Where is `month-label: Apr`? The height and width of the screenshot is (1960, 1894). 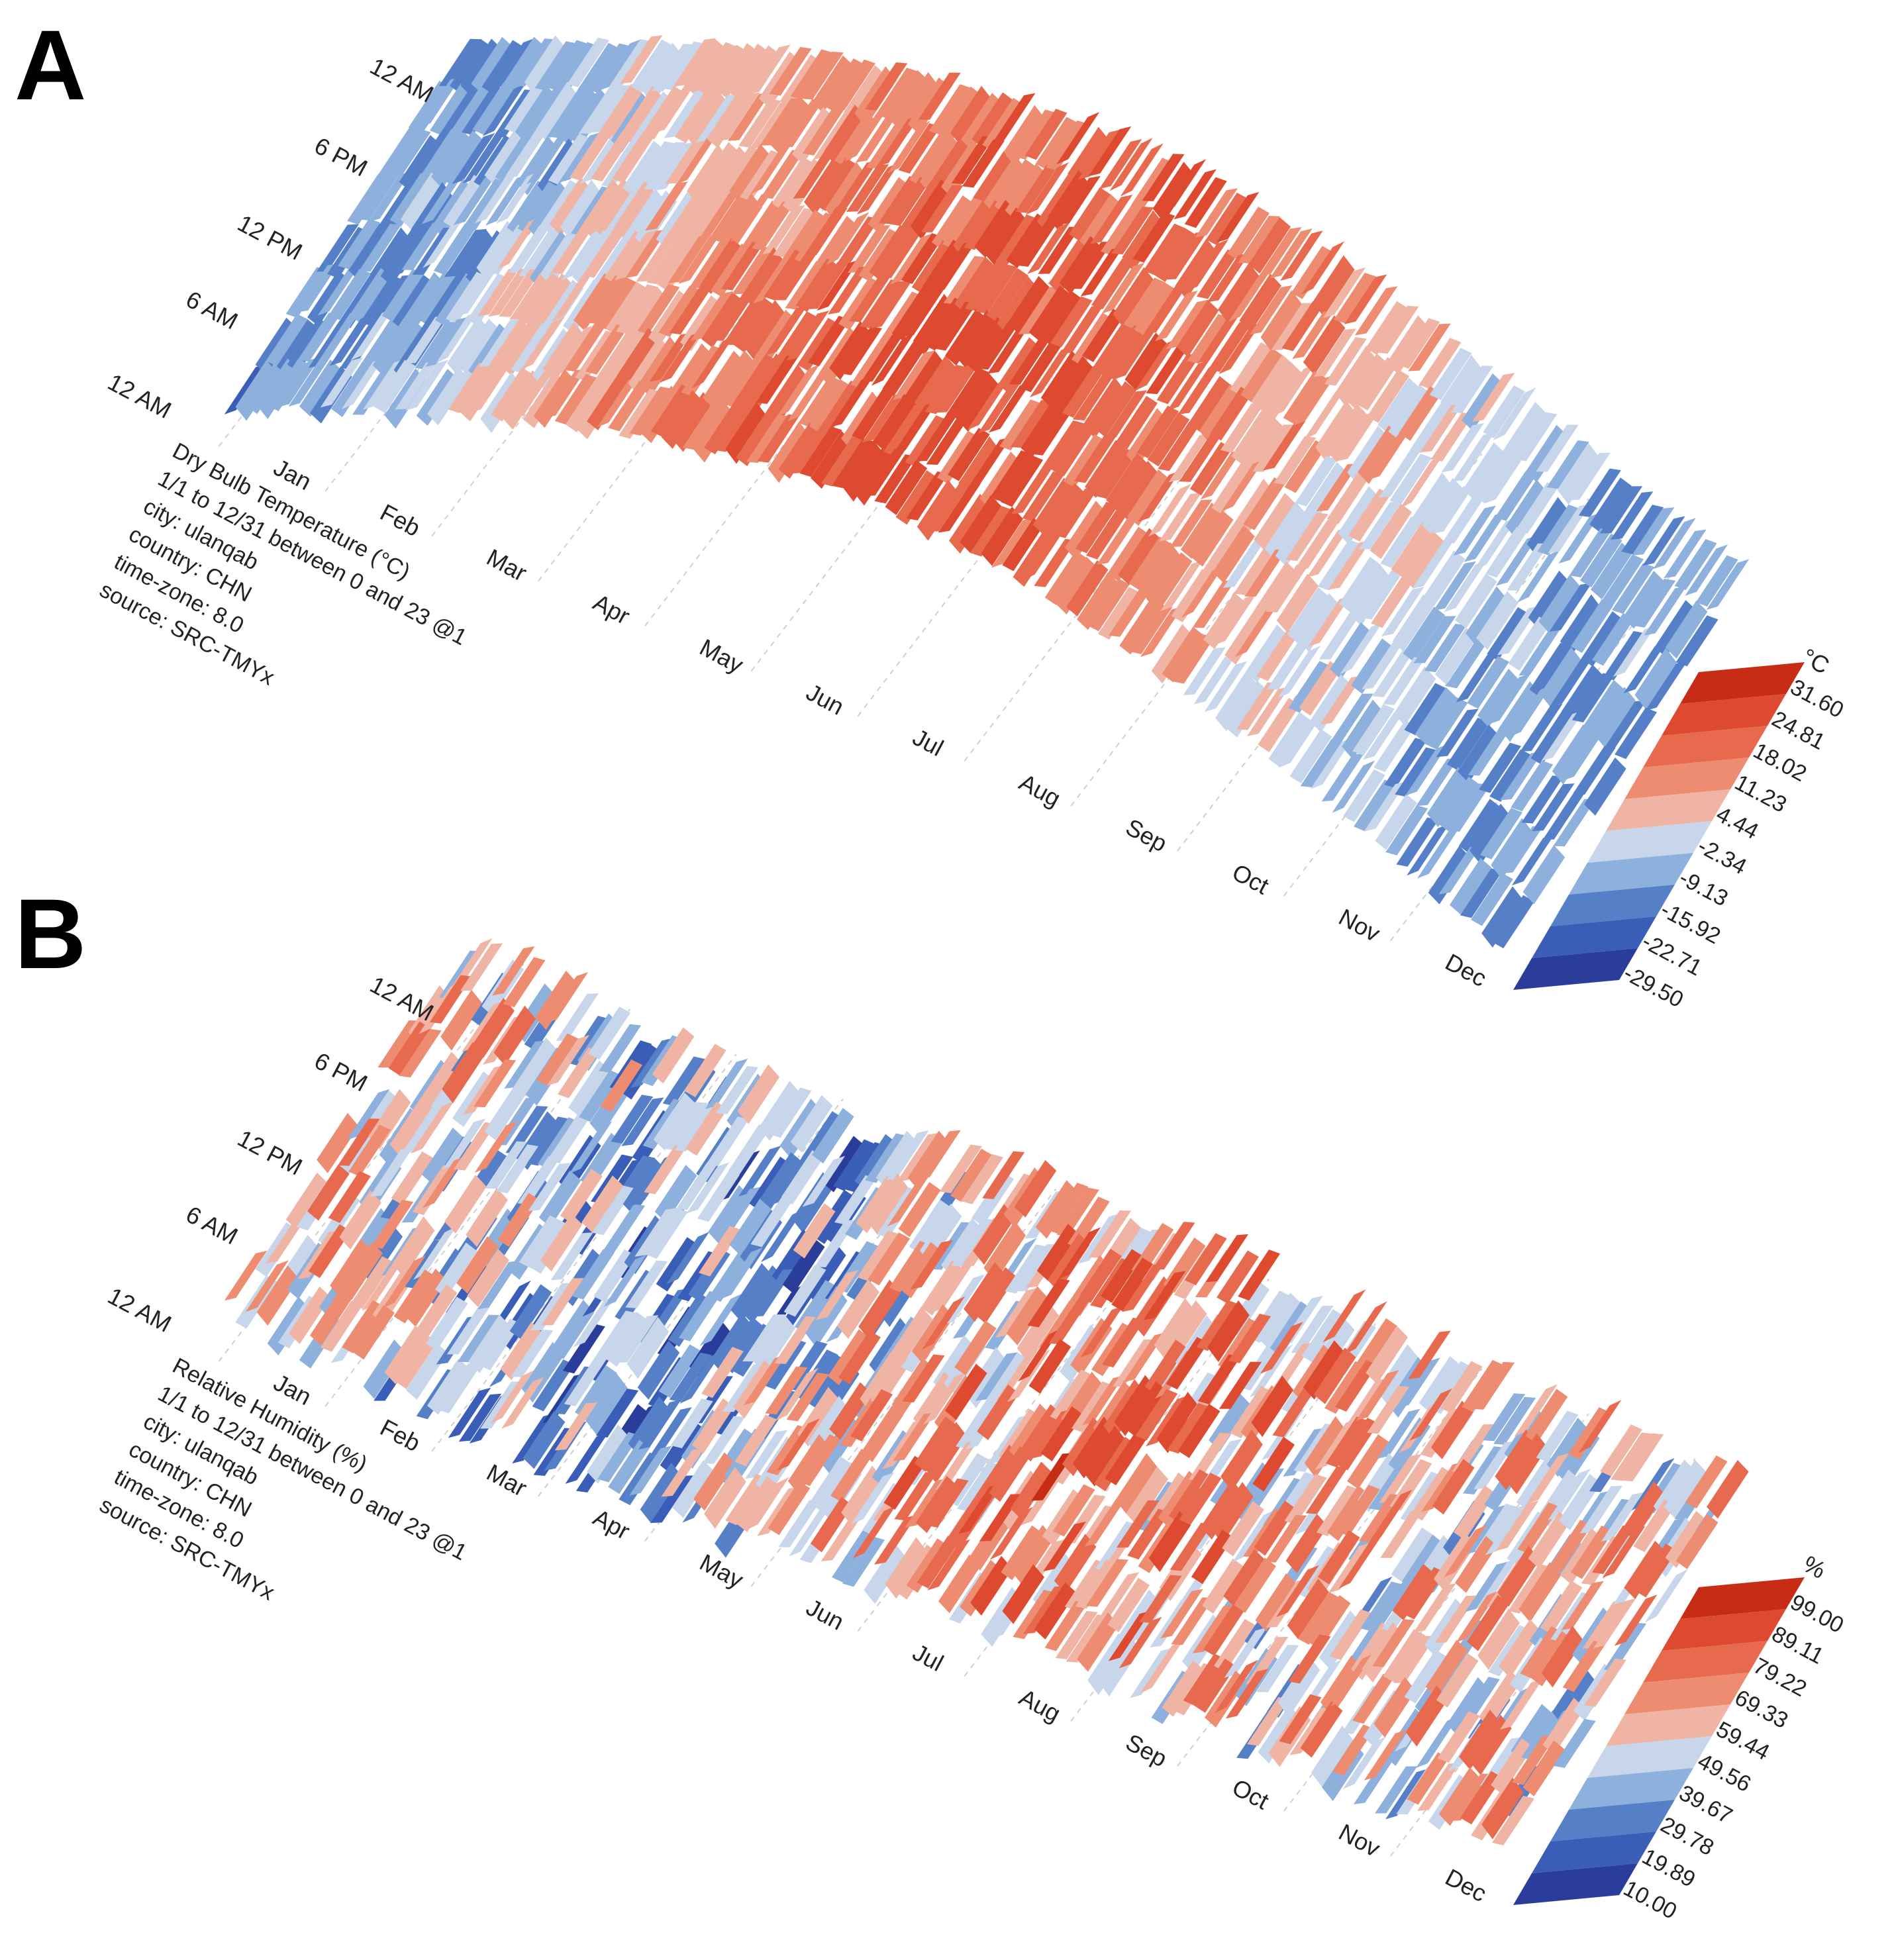 month-label: Apr is located at coordinates (611, 1524).